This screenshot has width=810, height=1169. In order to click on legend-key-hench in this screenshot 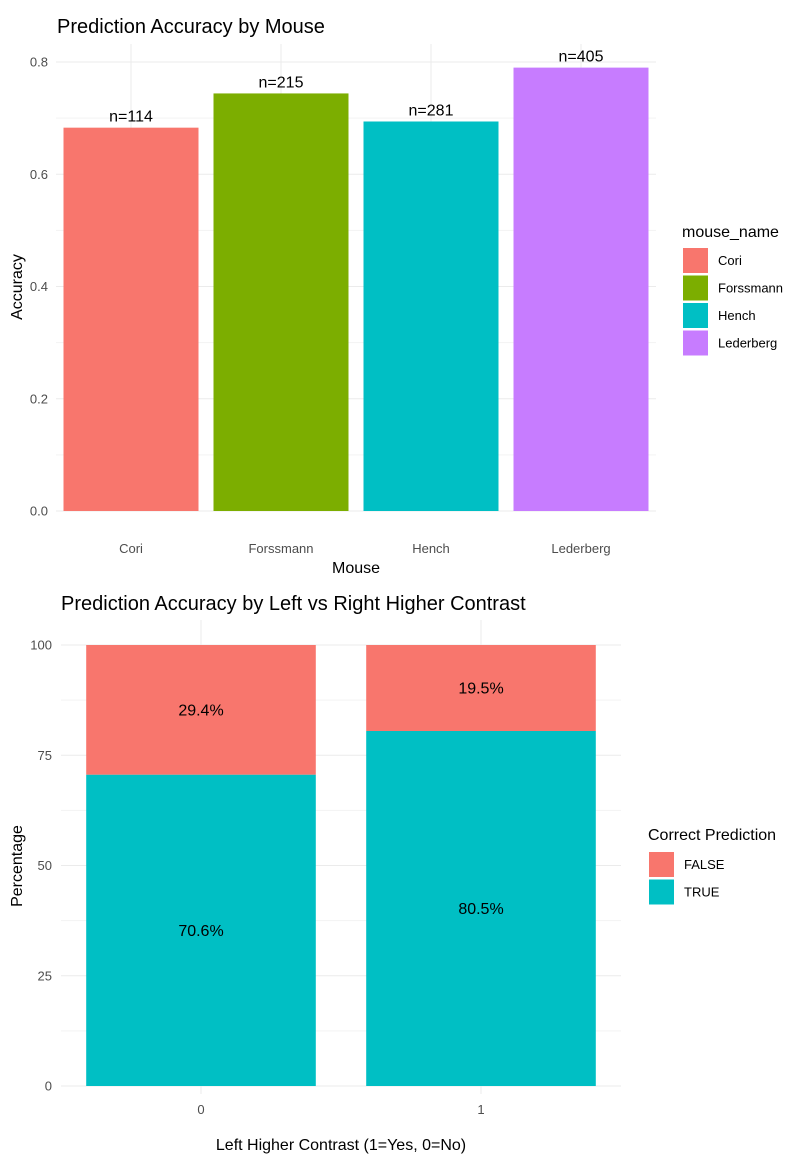, I will do `click(695, 315)`.